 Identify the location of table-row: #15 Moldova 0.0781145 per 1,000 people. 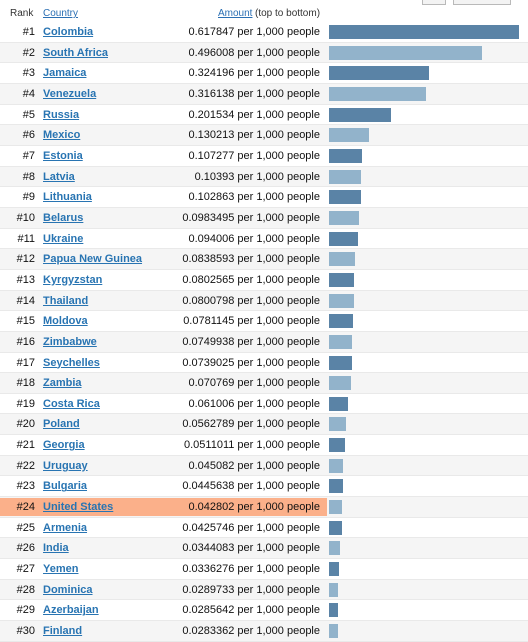
(264, 321).